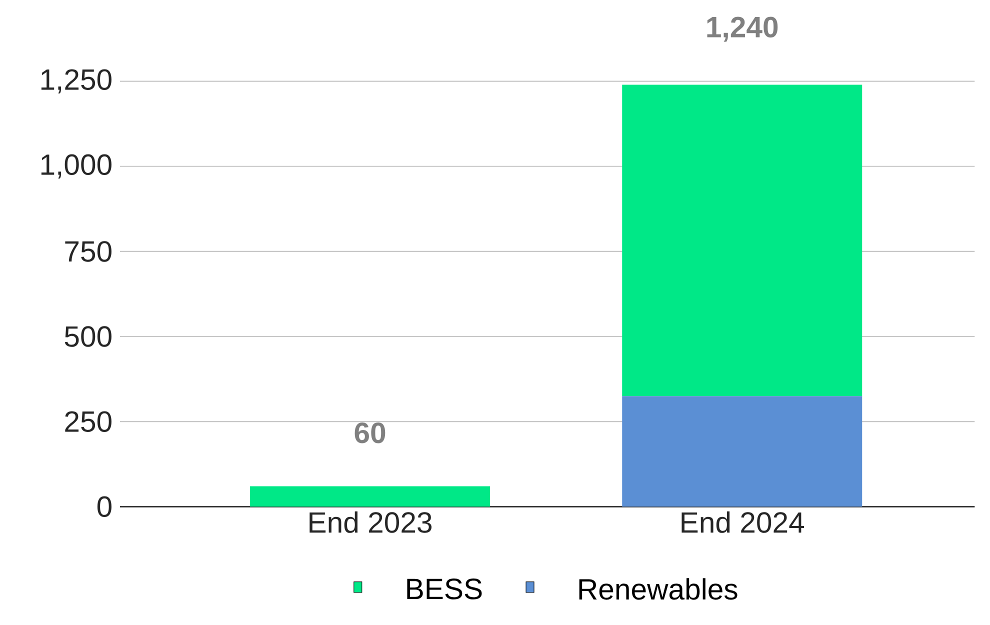  I want to click on x-tick-label: End 2024, so click(743, 523).